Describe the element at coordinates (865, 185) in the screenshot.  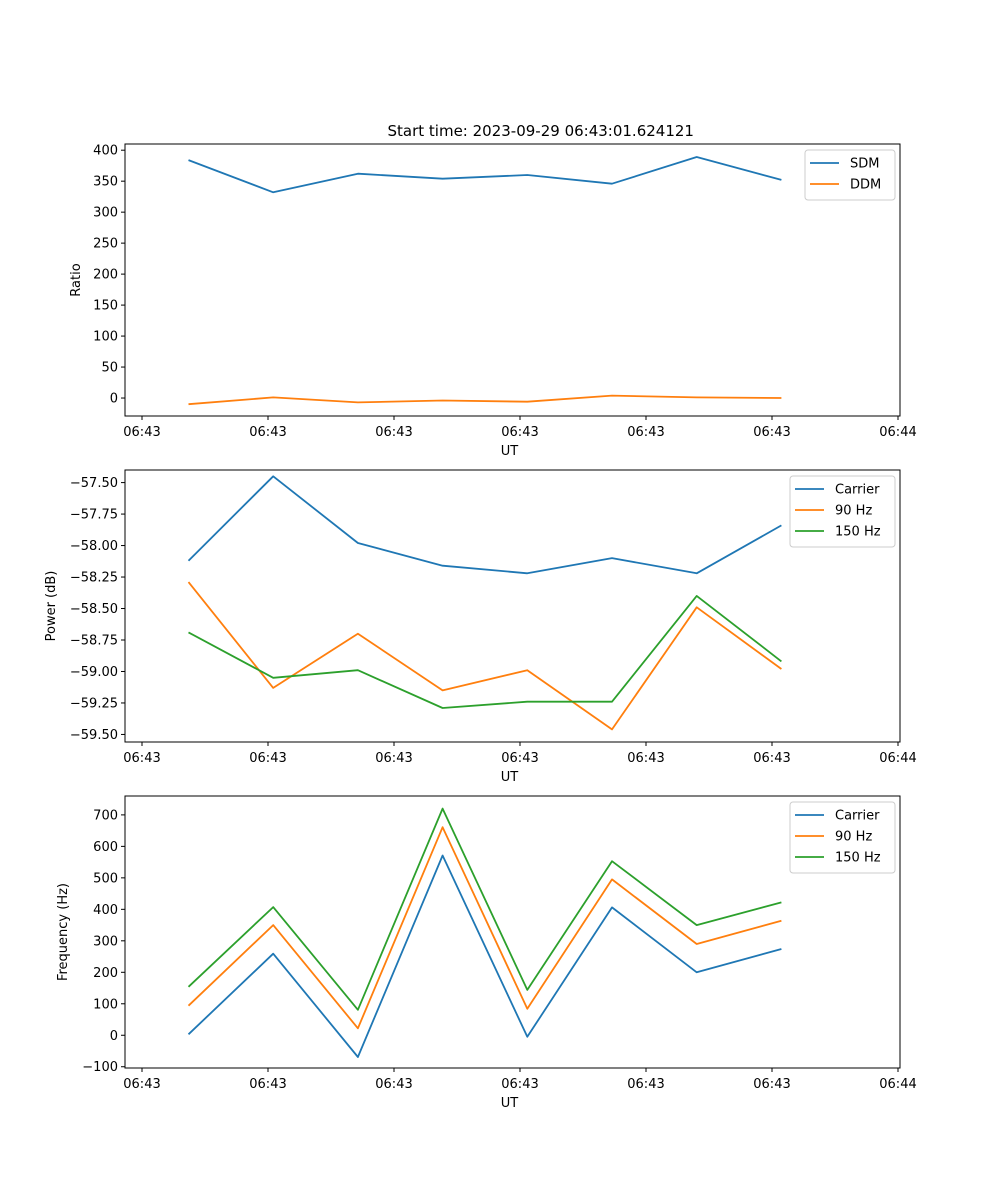
I see `legend-label: DDM` at that location.